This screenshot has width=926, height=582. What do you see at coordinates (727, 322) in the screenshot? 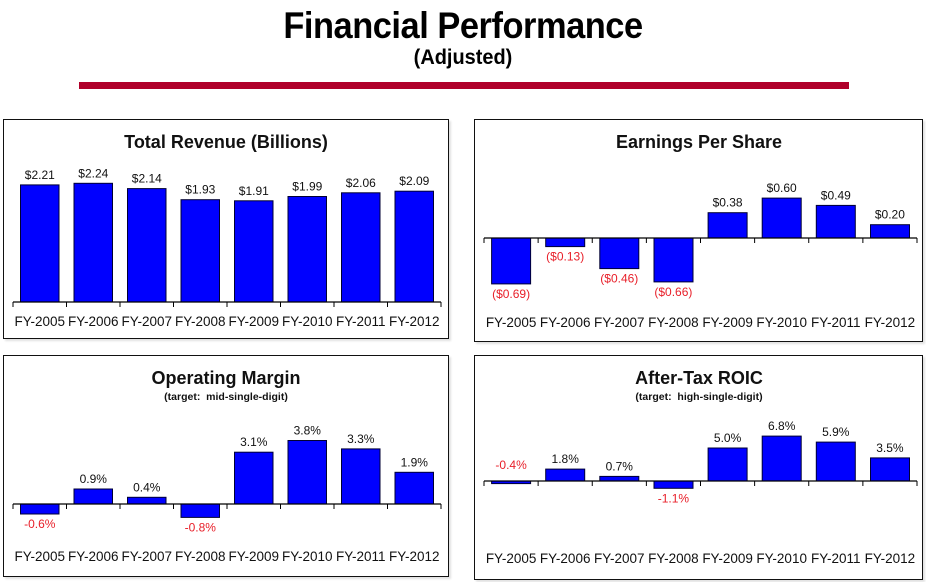
I see `category-label-eps-fy-2009: FY-2009` at bounding box center [727, 322].